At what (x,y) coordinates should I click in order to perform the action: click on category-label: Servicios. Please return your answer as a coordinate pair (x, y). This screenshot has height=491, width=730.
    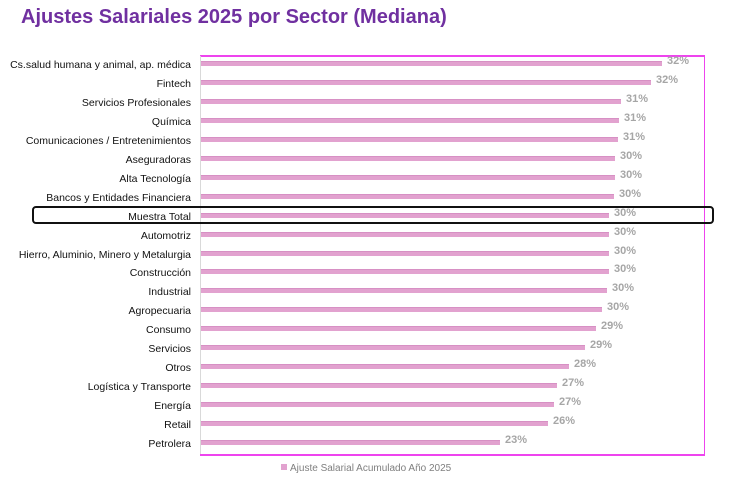
    Looking at the image, I should click on (169, 349).